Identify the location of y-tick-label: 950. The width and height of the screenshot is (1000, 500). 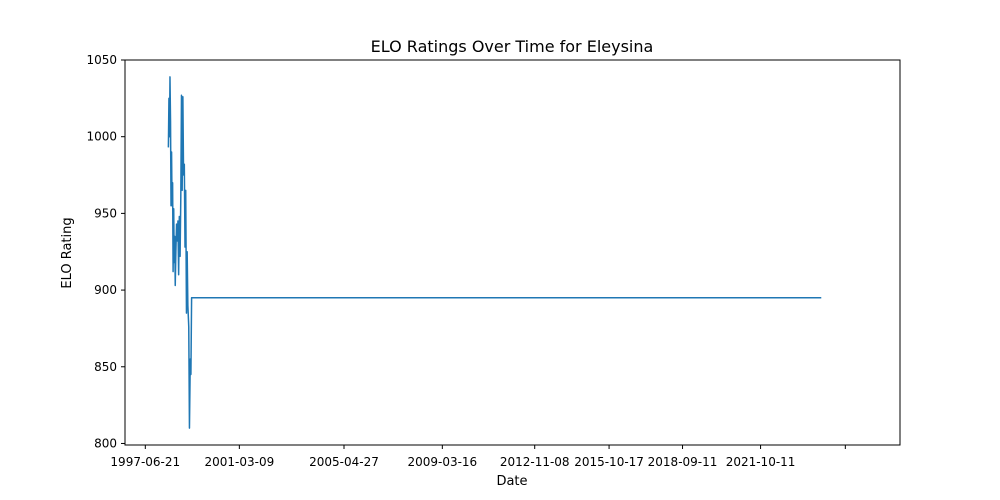
(105, 213).